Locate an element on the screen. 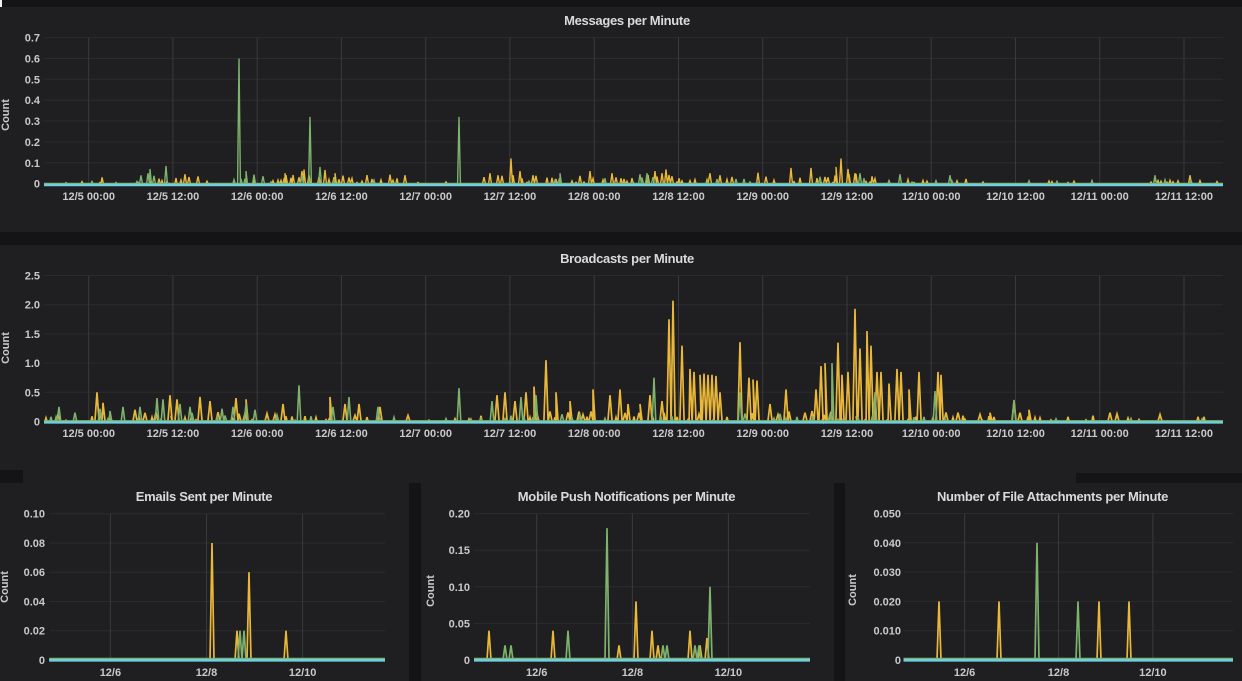  svg-text:Mobile Push Notifications per: Mobile Push Notifications per Minute is located at coordinates (627, 496).